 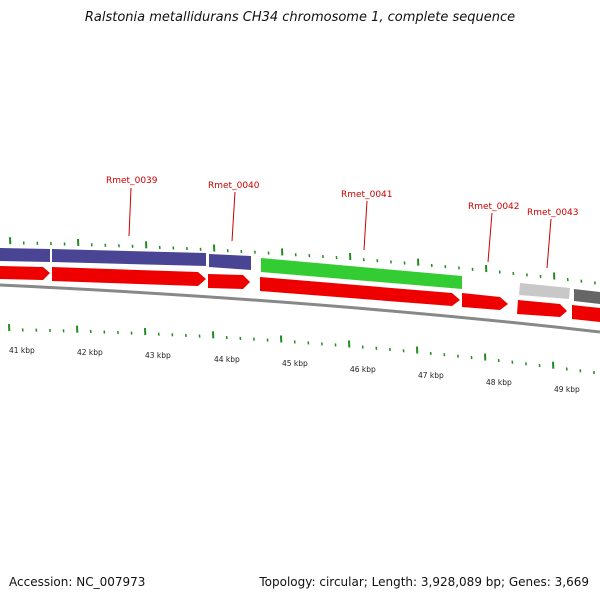 What do you see at coordinates (363, 369) in the screenshot?
I see `kbp-label: 46 kbp` at bounding box center [363, 369].